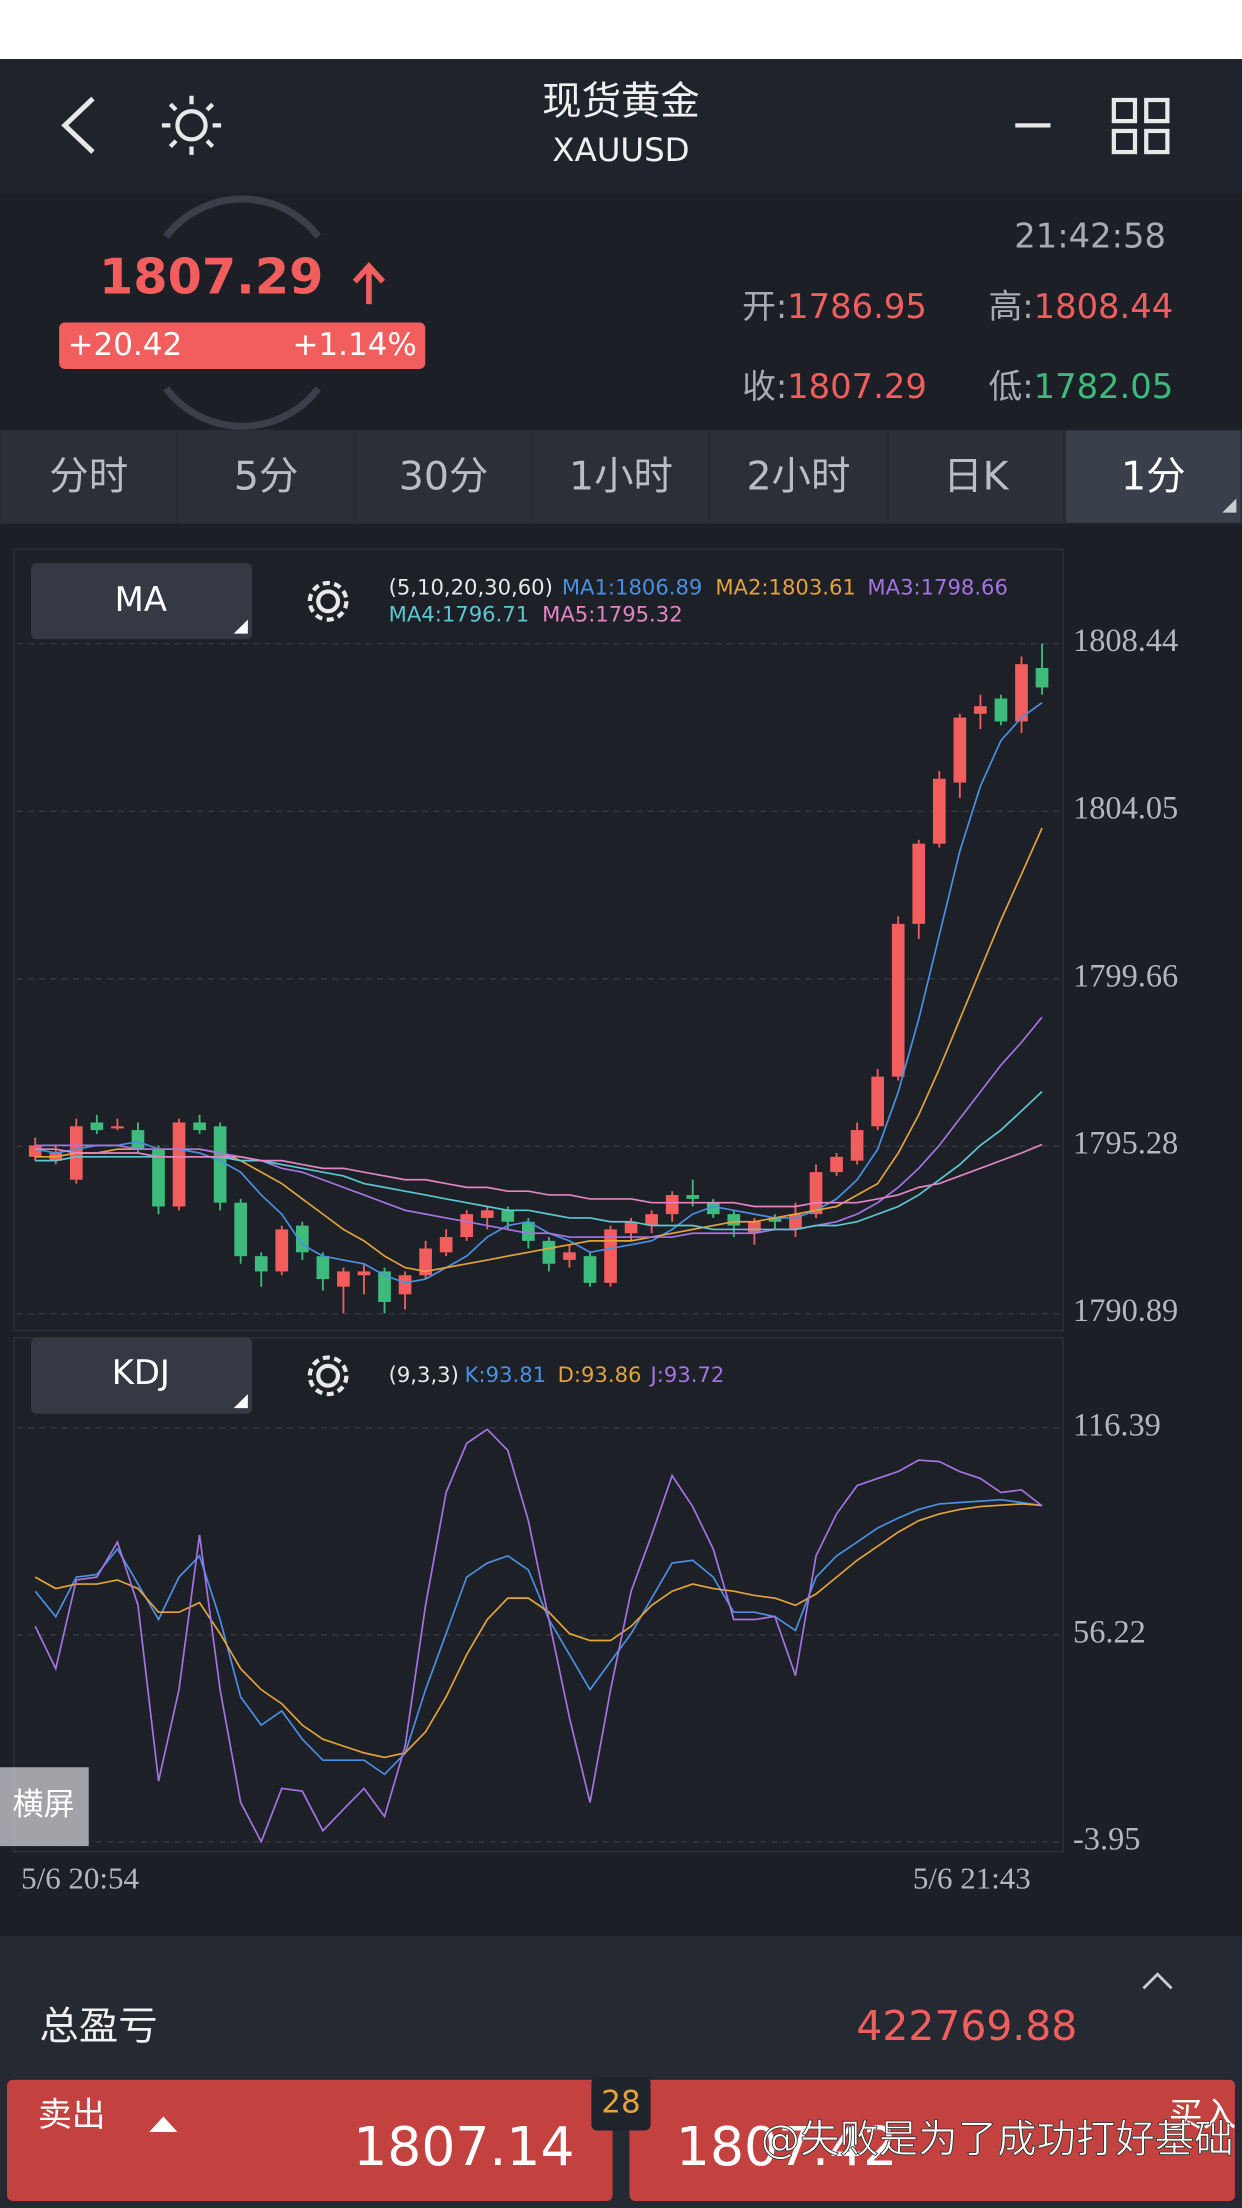 The width and height of the screenshot is (1242, 2208). Describe the element at coordinates (369, 283) in the screenshot. I see `up-arrow` at that location.